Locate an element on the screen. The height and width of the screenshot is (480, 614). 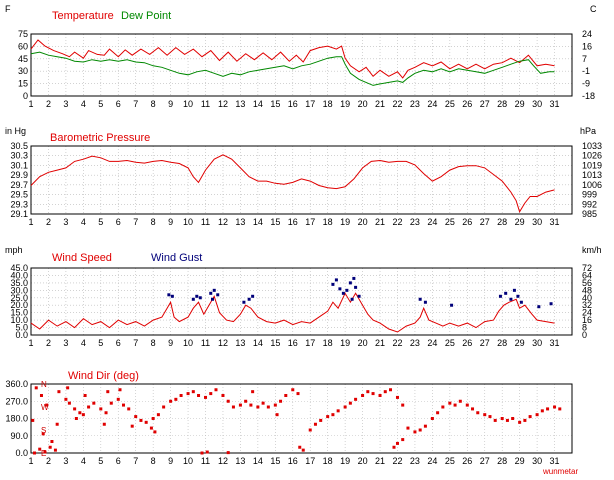
y-tick-label-right: 1026 is located at coordinates (592, 156).